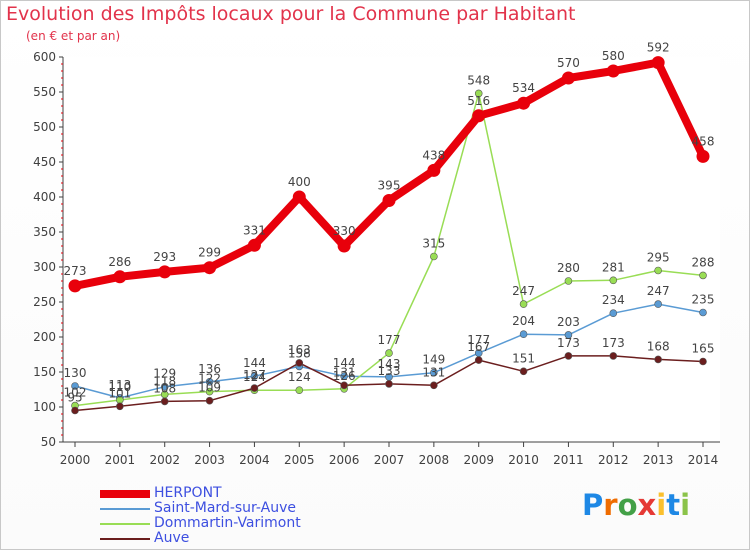  Describe the element at coordinates (74, 398) in the screenshot. I see `data-label: 95` at that location.